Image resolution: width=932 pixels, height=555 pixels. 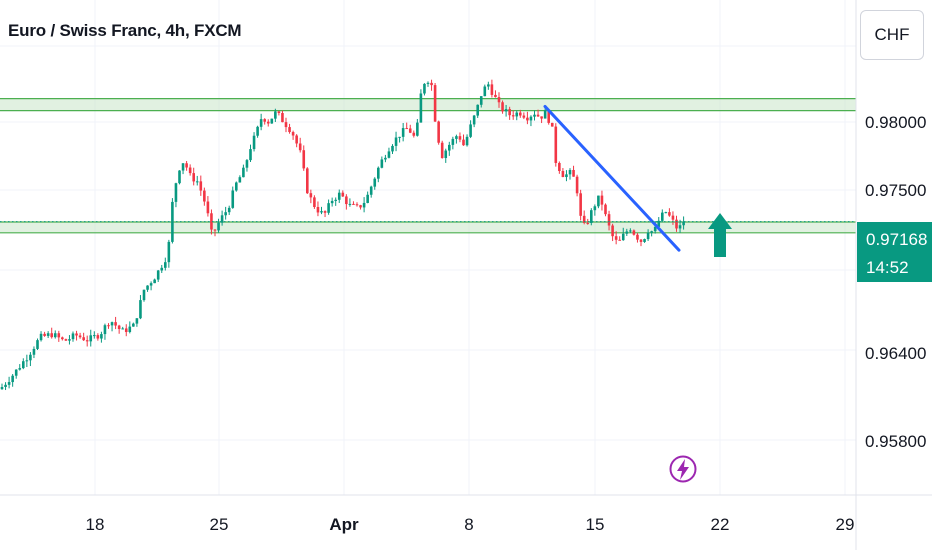 I want to click on x-tick-label: 22, so click(x=720, y=524).